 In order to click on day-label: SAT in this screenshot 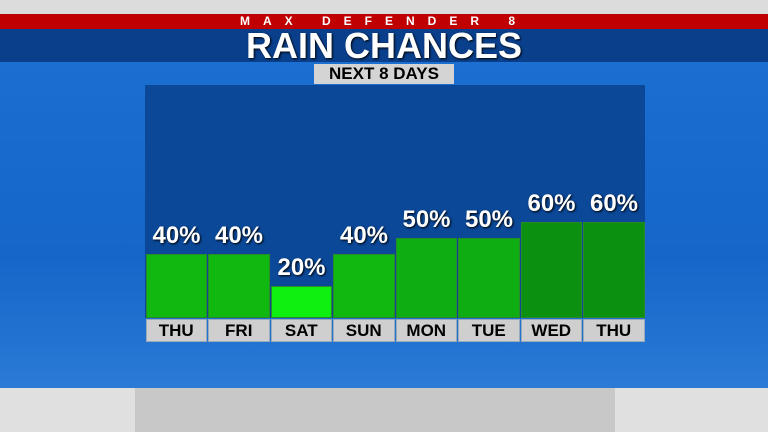, I will do `click(301, 330)`.